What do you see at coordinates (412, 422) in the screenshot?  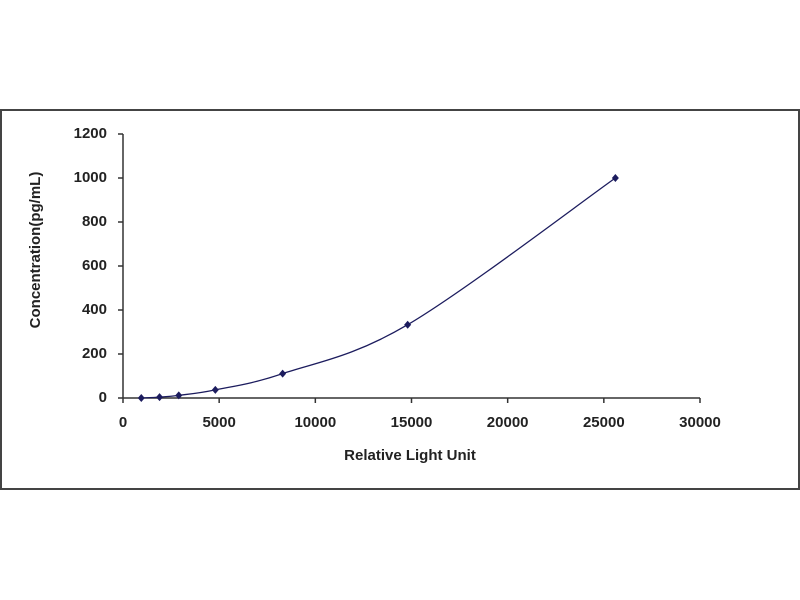 I see `x-tick-label: 15000` at bounding box center [412, 422].